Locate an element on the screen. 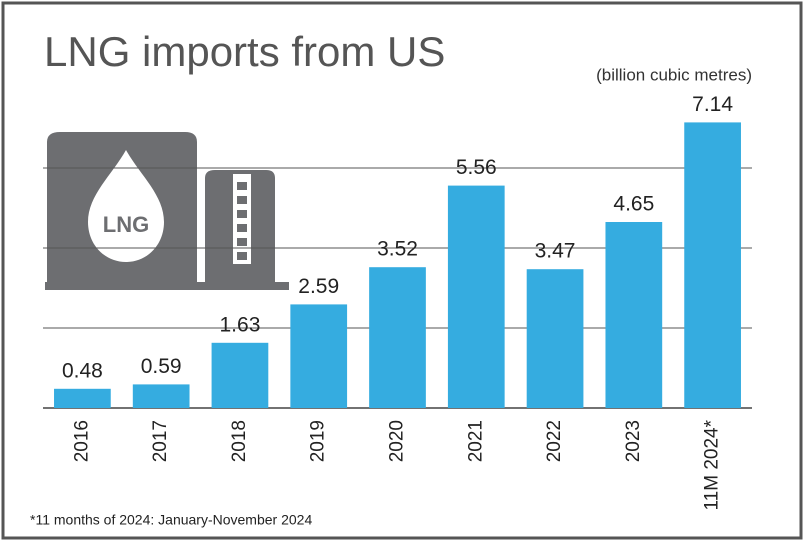 The height and width of the screenshot is (547, 805). value-label: 4.65 is located at coordinates (633, 204).